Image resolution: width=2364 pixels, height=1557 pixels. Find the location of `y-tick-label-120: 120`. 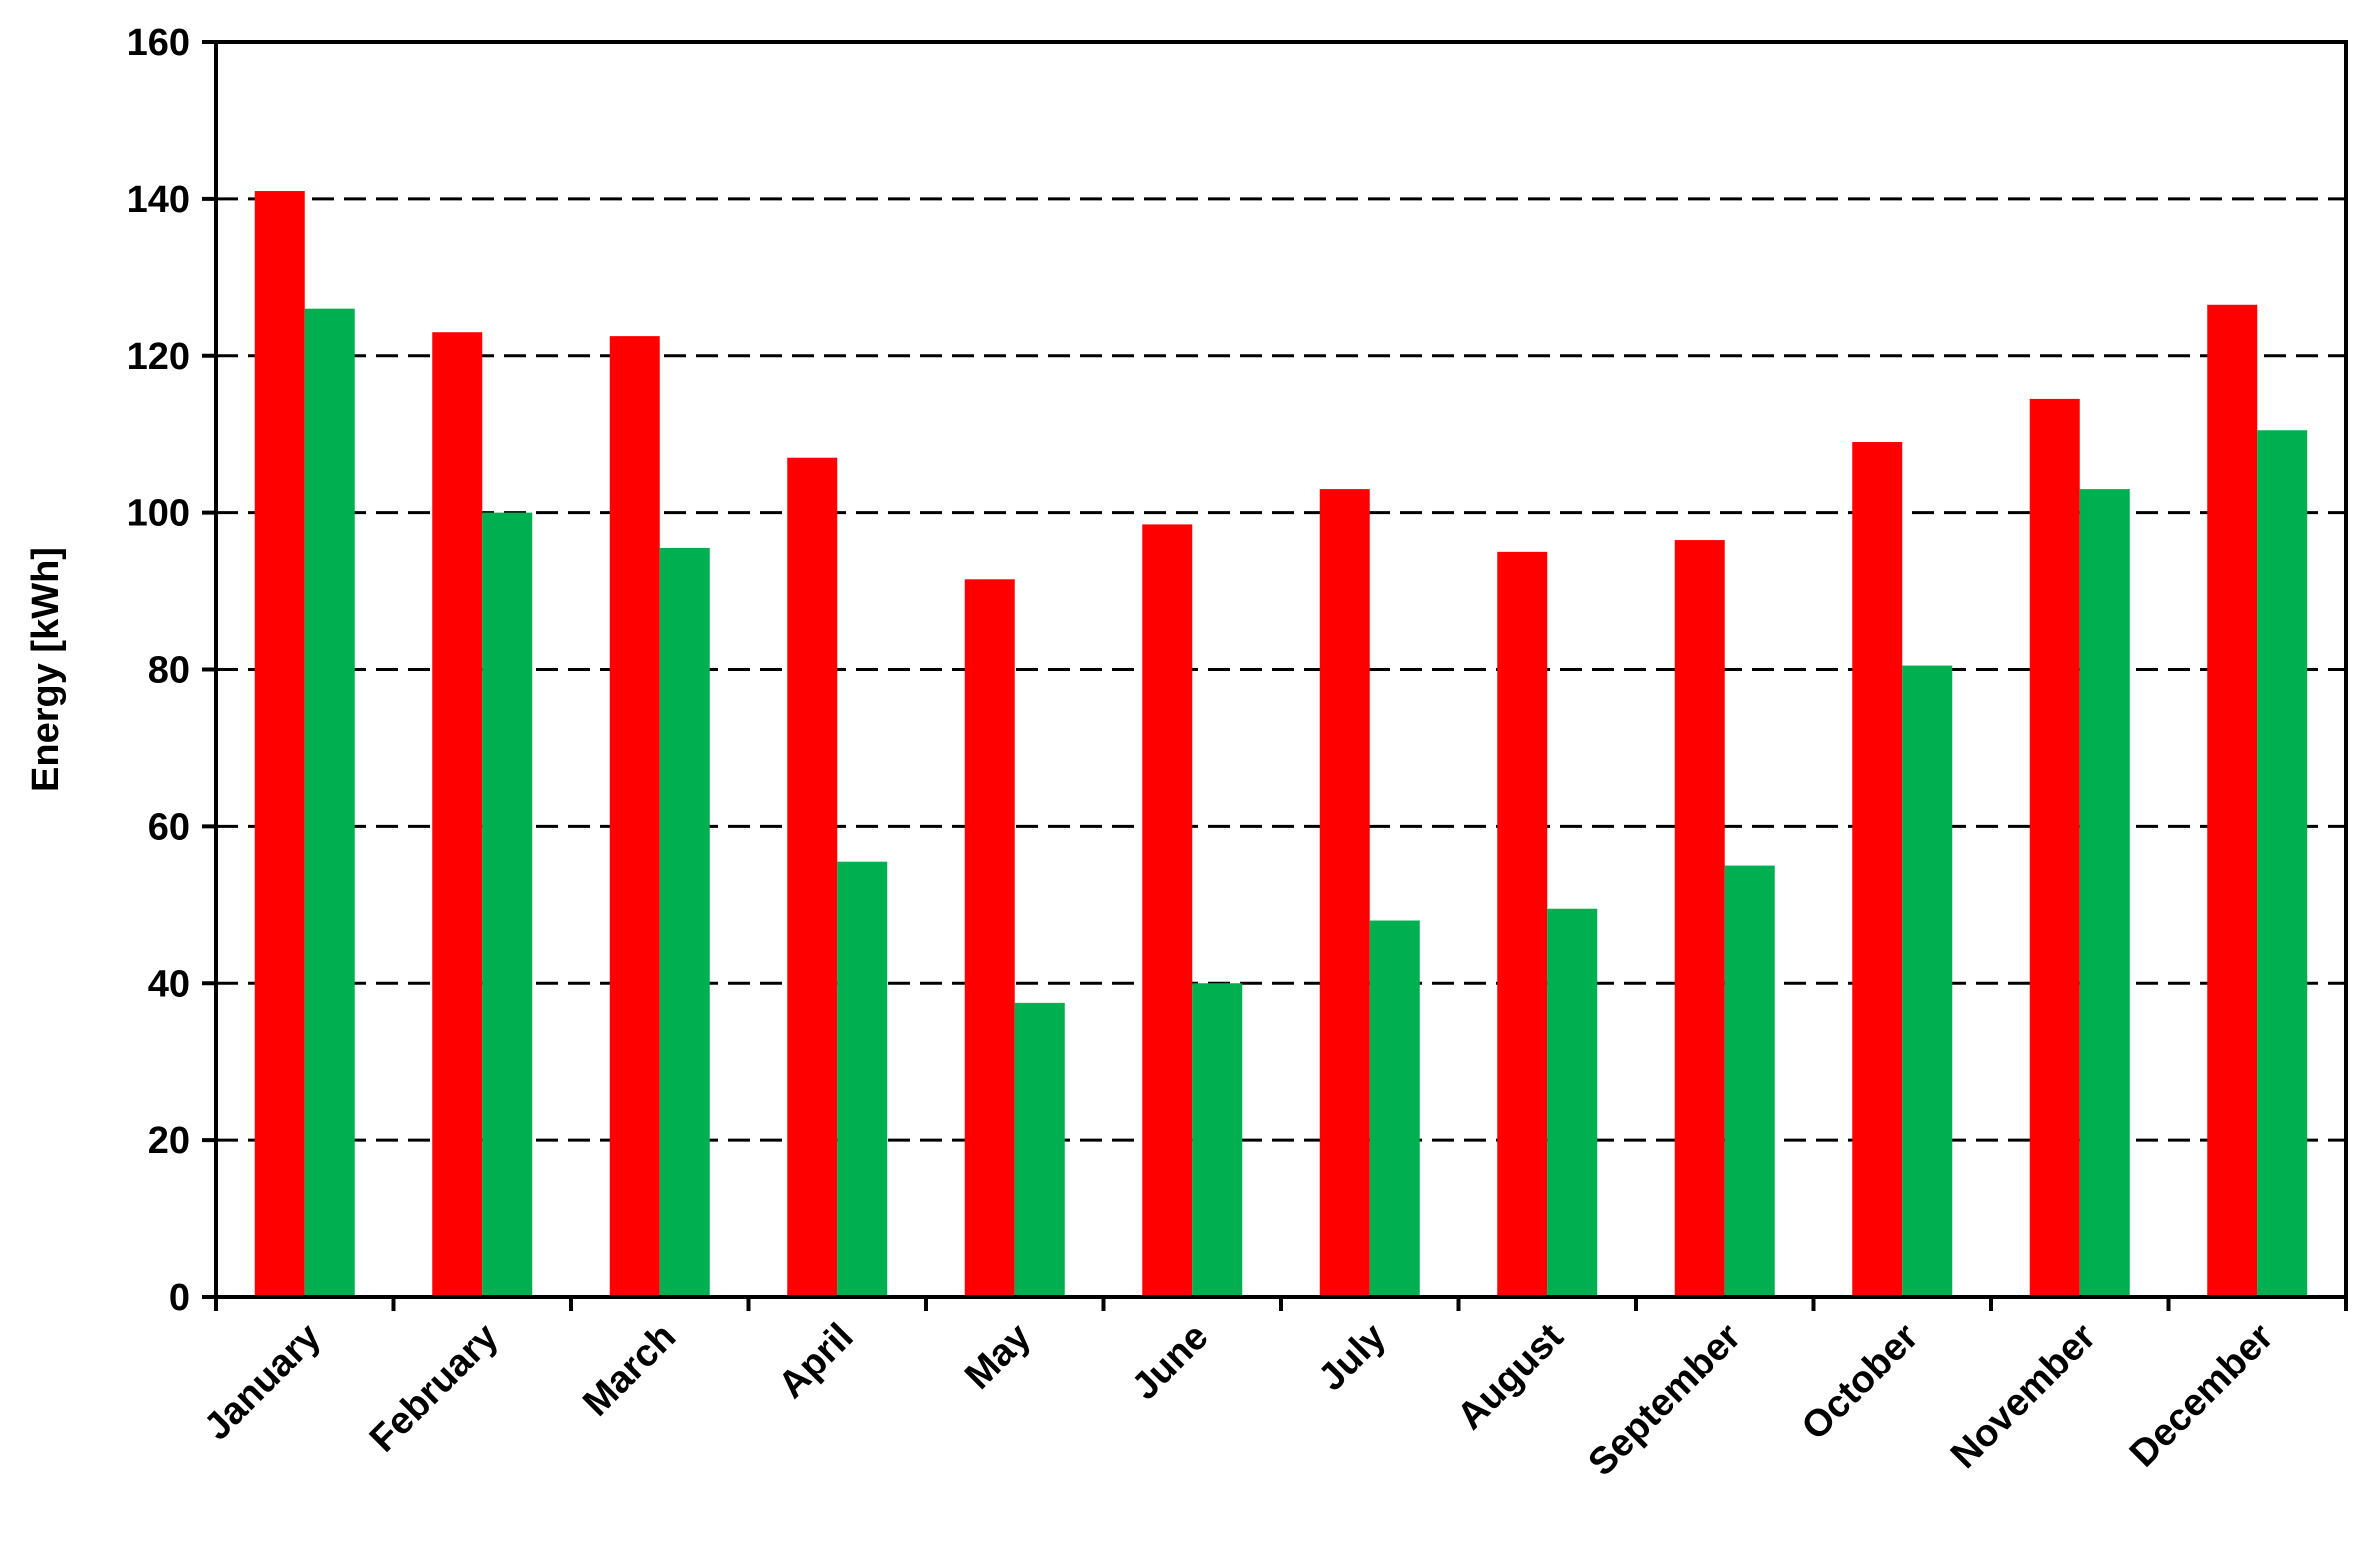

y-tick-label-120: 120 is located at coordinates (158, 357).